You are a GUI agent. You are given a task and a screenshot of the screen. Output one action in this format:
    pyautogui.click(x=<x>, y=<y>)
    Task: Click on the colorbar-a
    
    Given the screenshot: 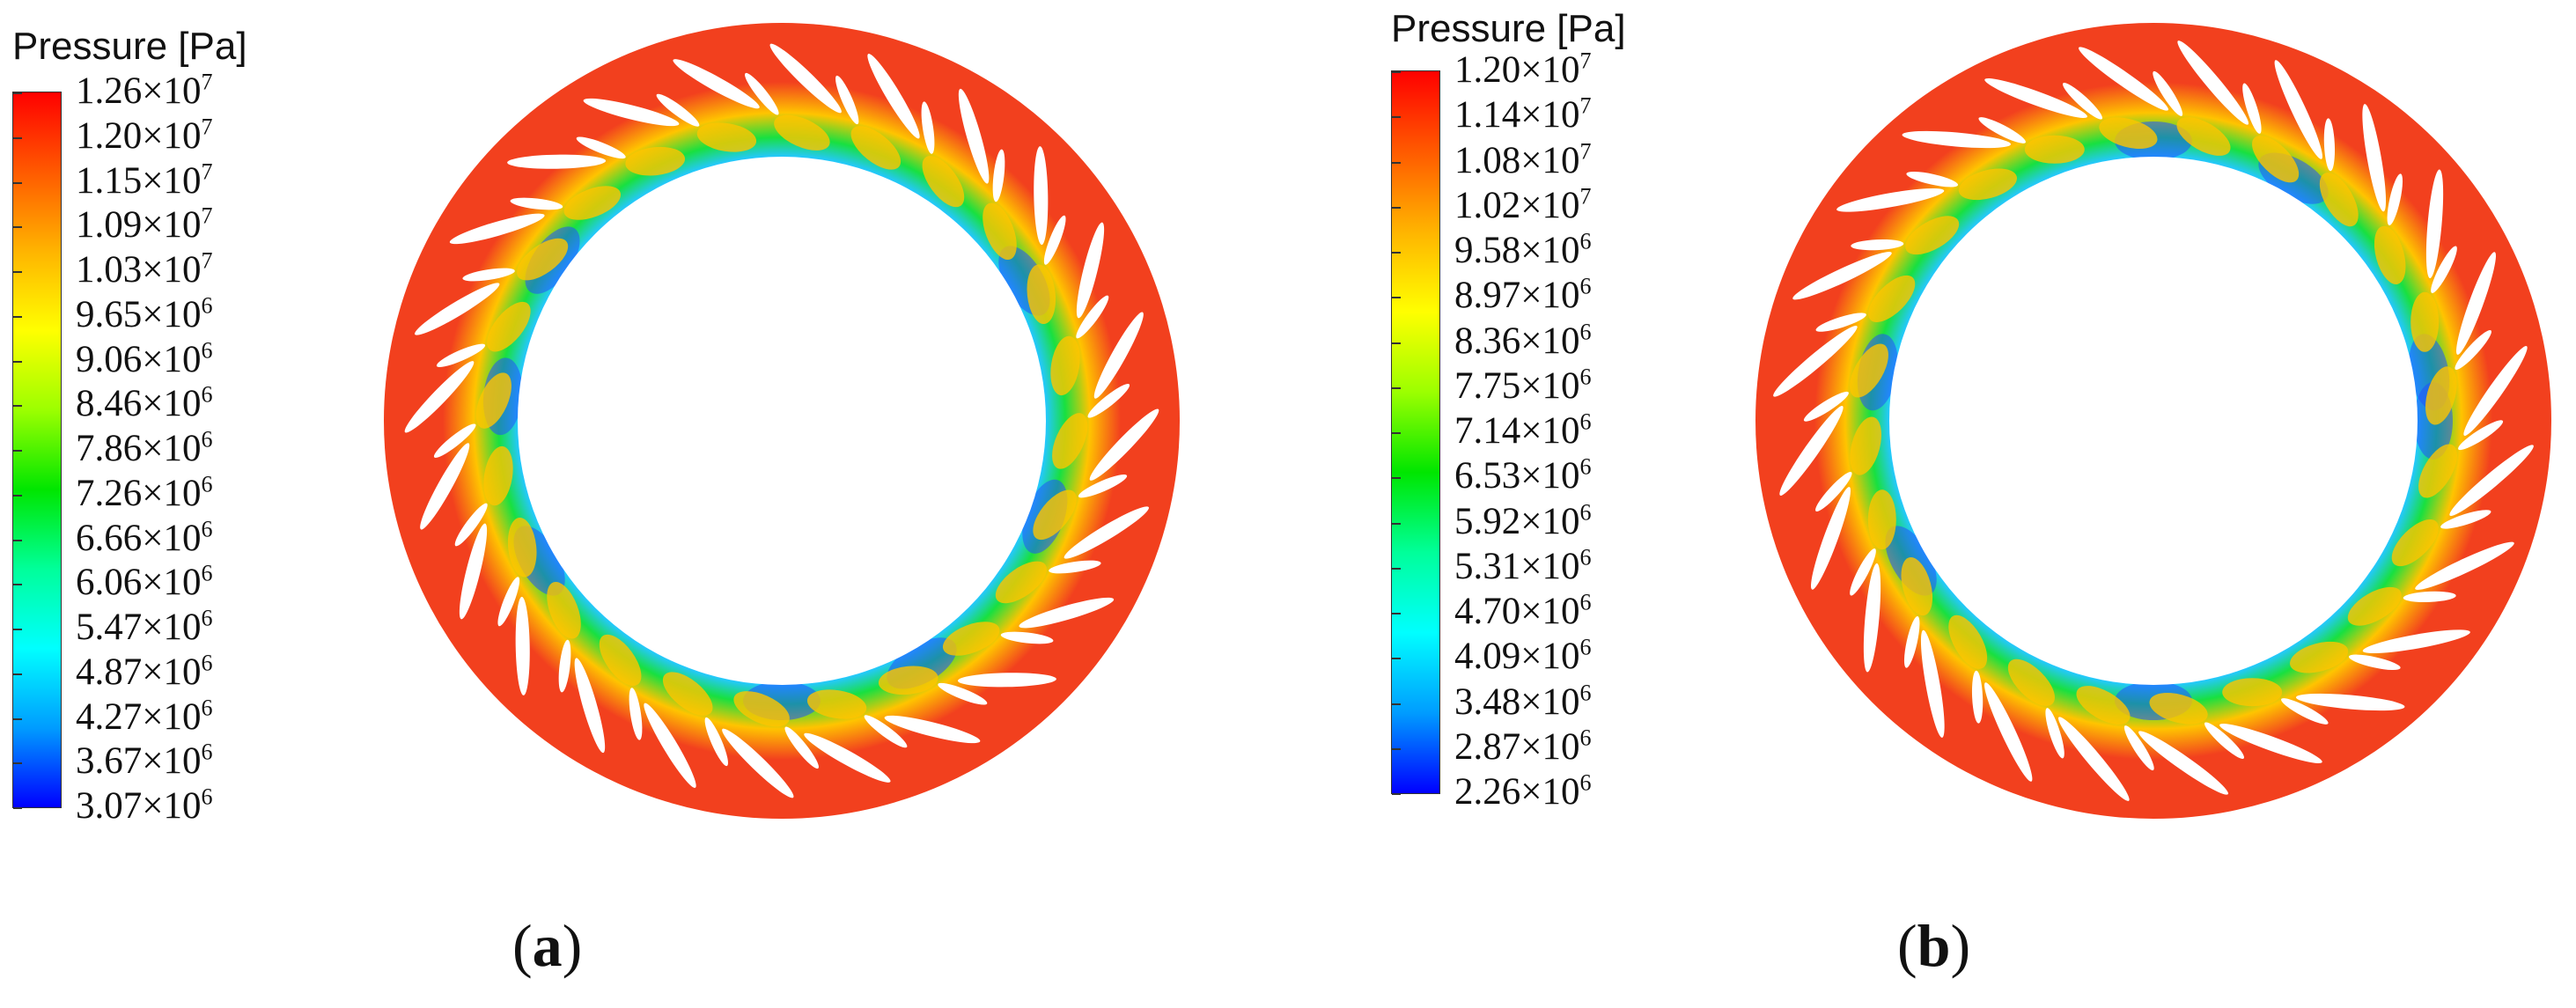 What is the action you would take?
    pyautogui.click(x=37, y=450)
    